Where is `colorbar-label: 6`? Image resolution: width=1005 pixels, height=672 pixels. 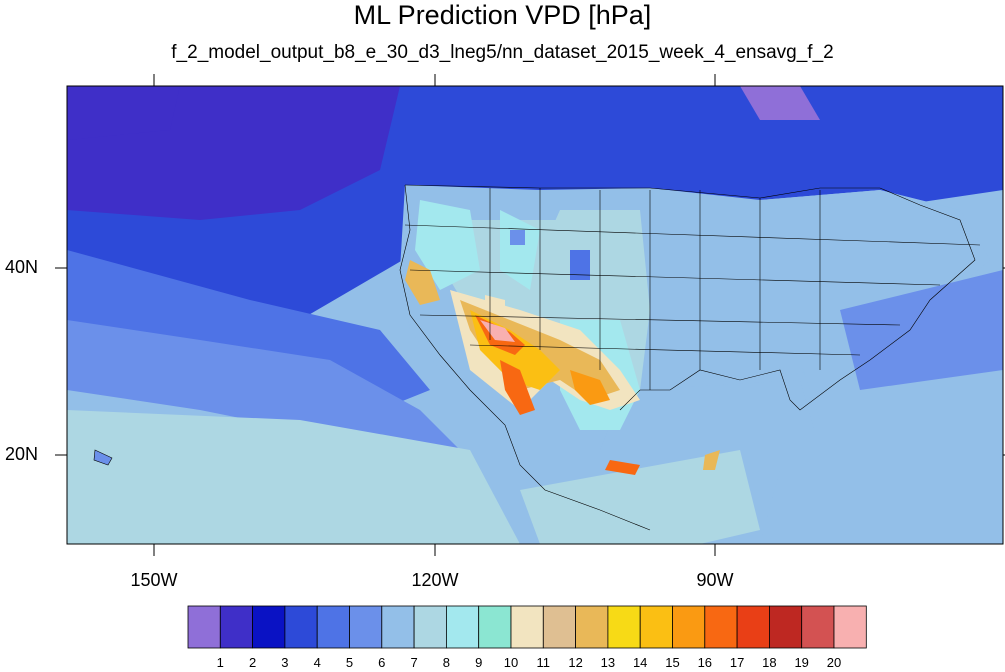
colorbar-label: 6 is located at coordinates (382, 662).